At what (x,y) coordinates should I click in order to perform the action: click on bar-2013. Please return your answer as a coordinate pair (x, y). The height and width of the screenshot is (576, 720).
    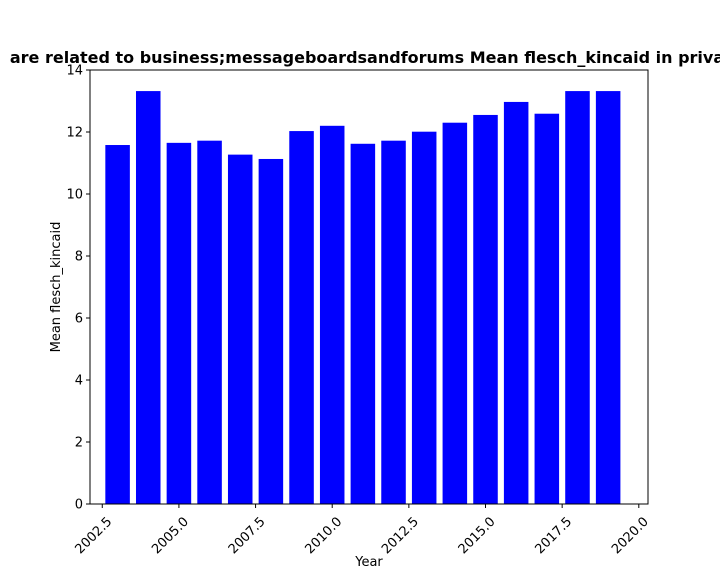
    Looking at the image, I should click on (424, 317).